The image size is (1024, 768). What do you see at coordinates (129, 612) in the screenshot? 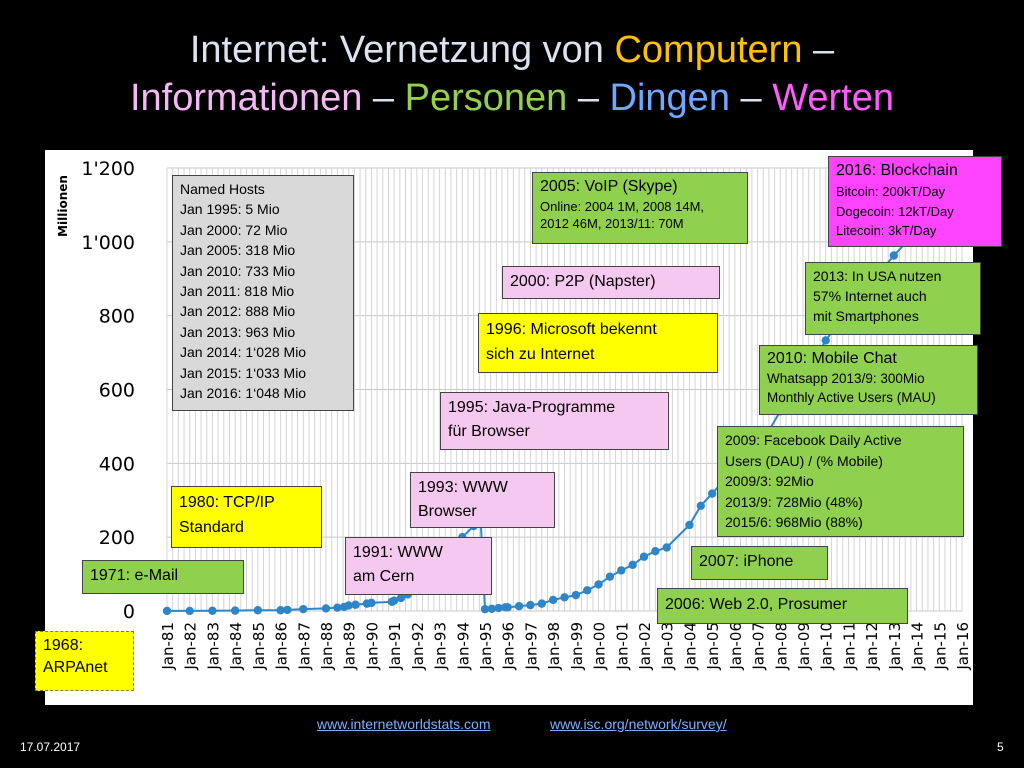
I see `y-tick-label: 0` at bounding box center [129, 612].